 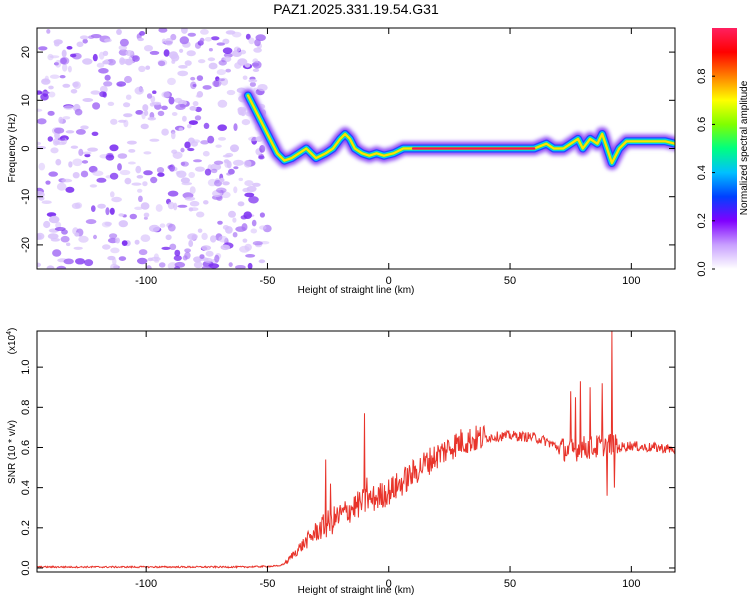 What do you see at coordinates (702, 124) in the screenshot?
I see `colorbar-tick-label: 0.6` at bounding box center [702, 124].